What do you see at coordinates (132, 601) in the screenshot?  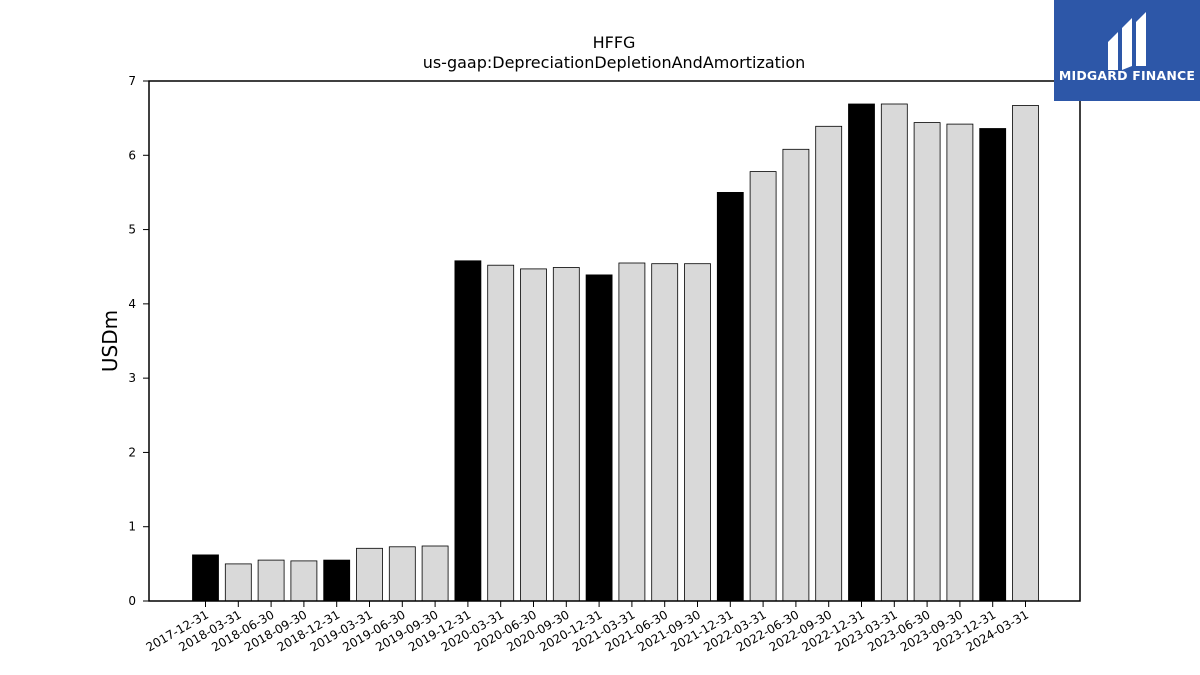 I see `y-tick-label: 0` at bounding box center [132, 601].